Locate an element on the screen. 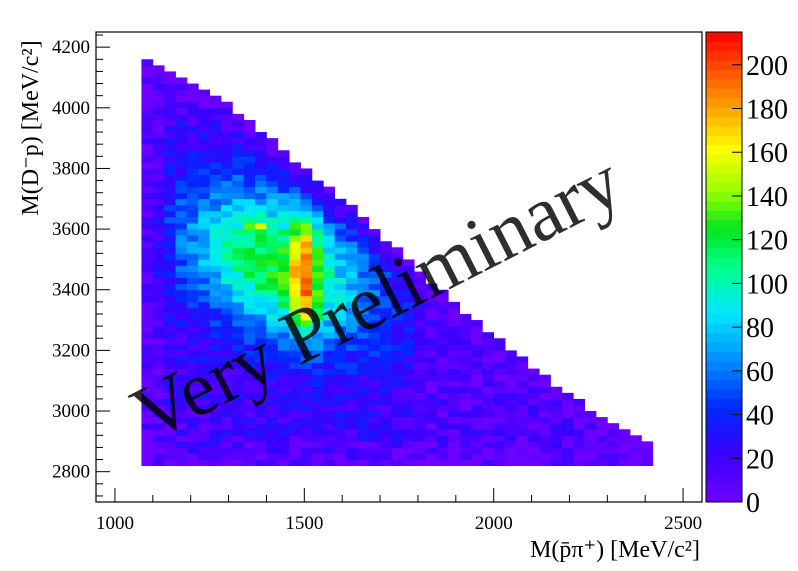 This screenshot has height=571, width=798. colorbar-tick-label: 200 is located at coordinates (767, 66).